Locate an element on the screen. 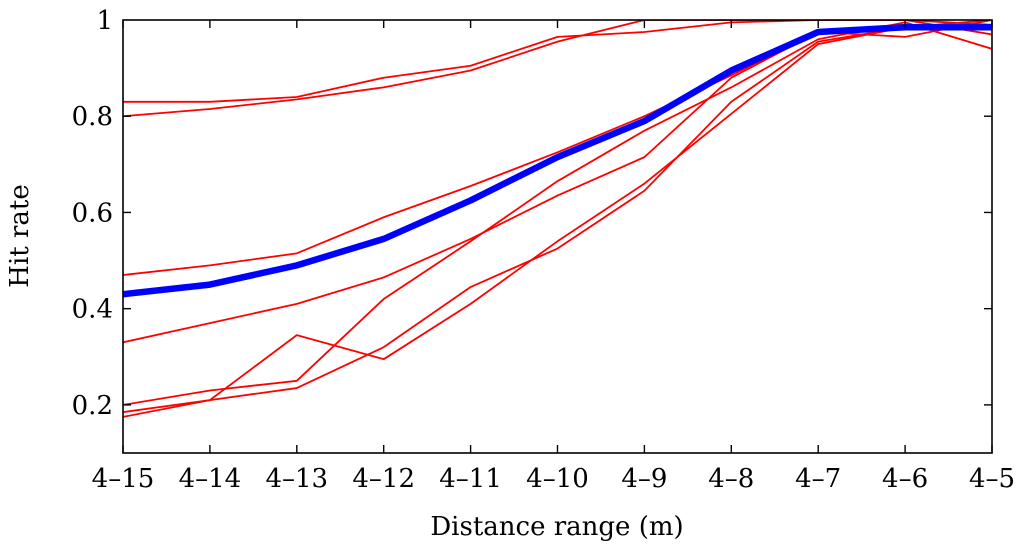 This screenshot has width=1024, height=548. x-tick-label: 4–15 is located at coordinates (123, 479).